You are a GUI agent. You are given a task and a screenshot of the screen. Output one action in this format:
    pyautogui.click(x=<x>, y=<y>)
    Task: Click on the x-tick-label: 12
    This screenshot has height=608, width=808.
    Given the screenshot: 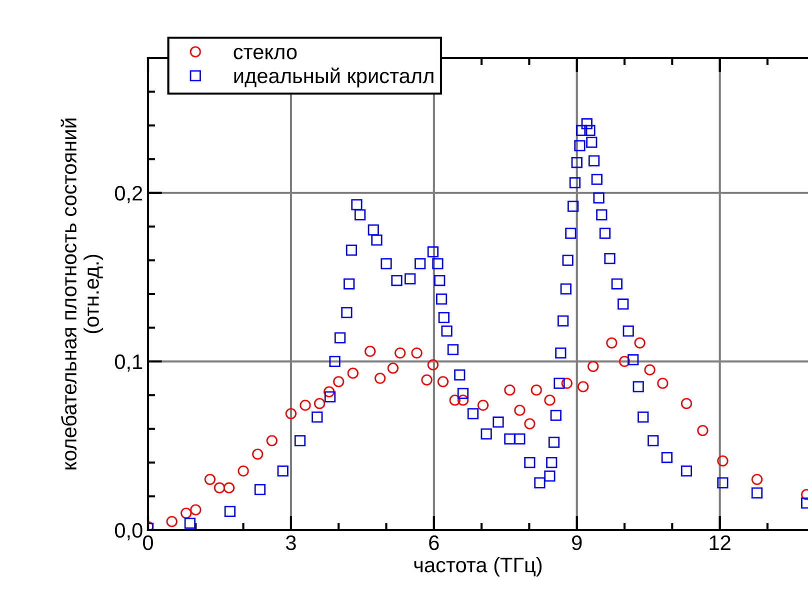 What is the action you would take?
    pyautogui.click(x=720, y=542)
    